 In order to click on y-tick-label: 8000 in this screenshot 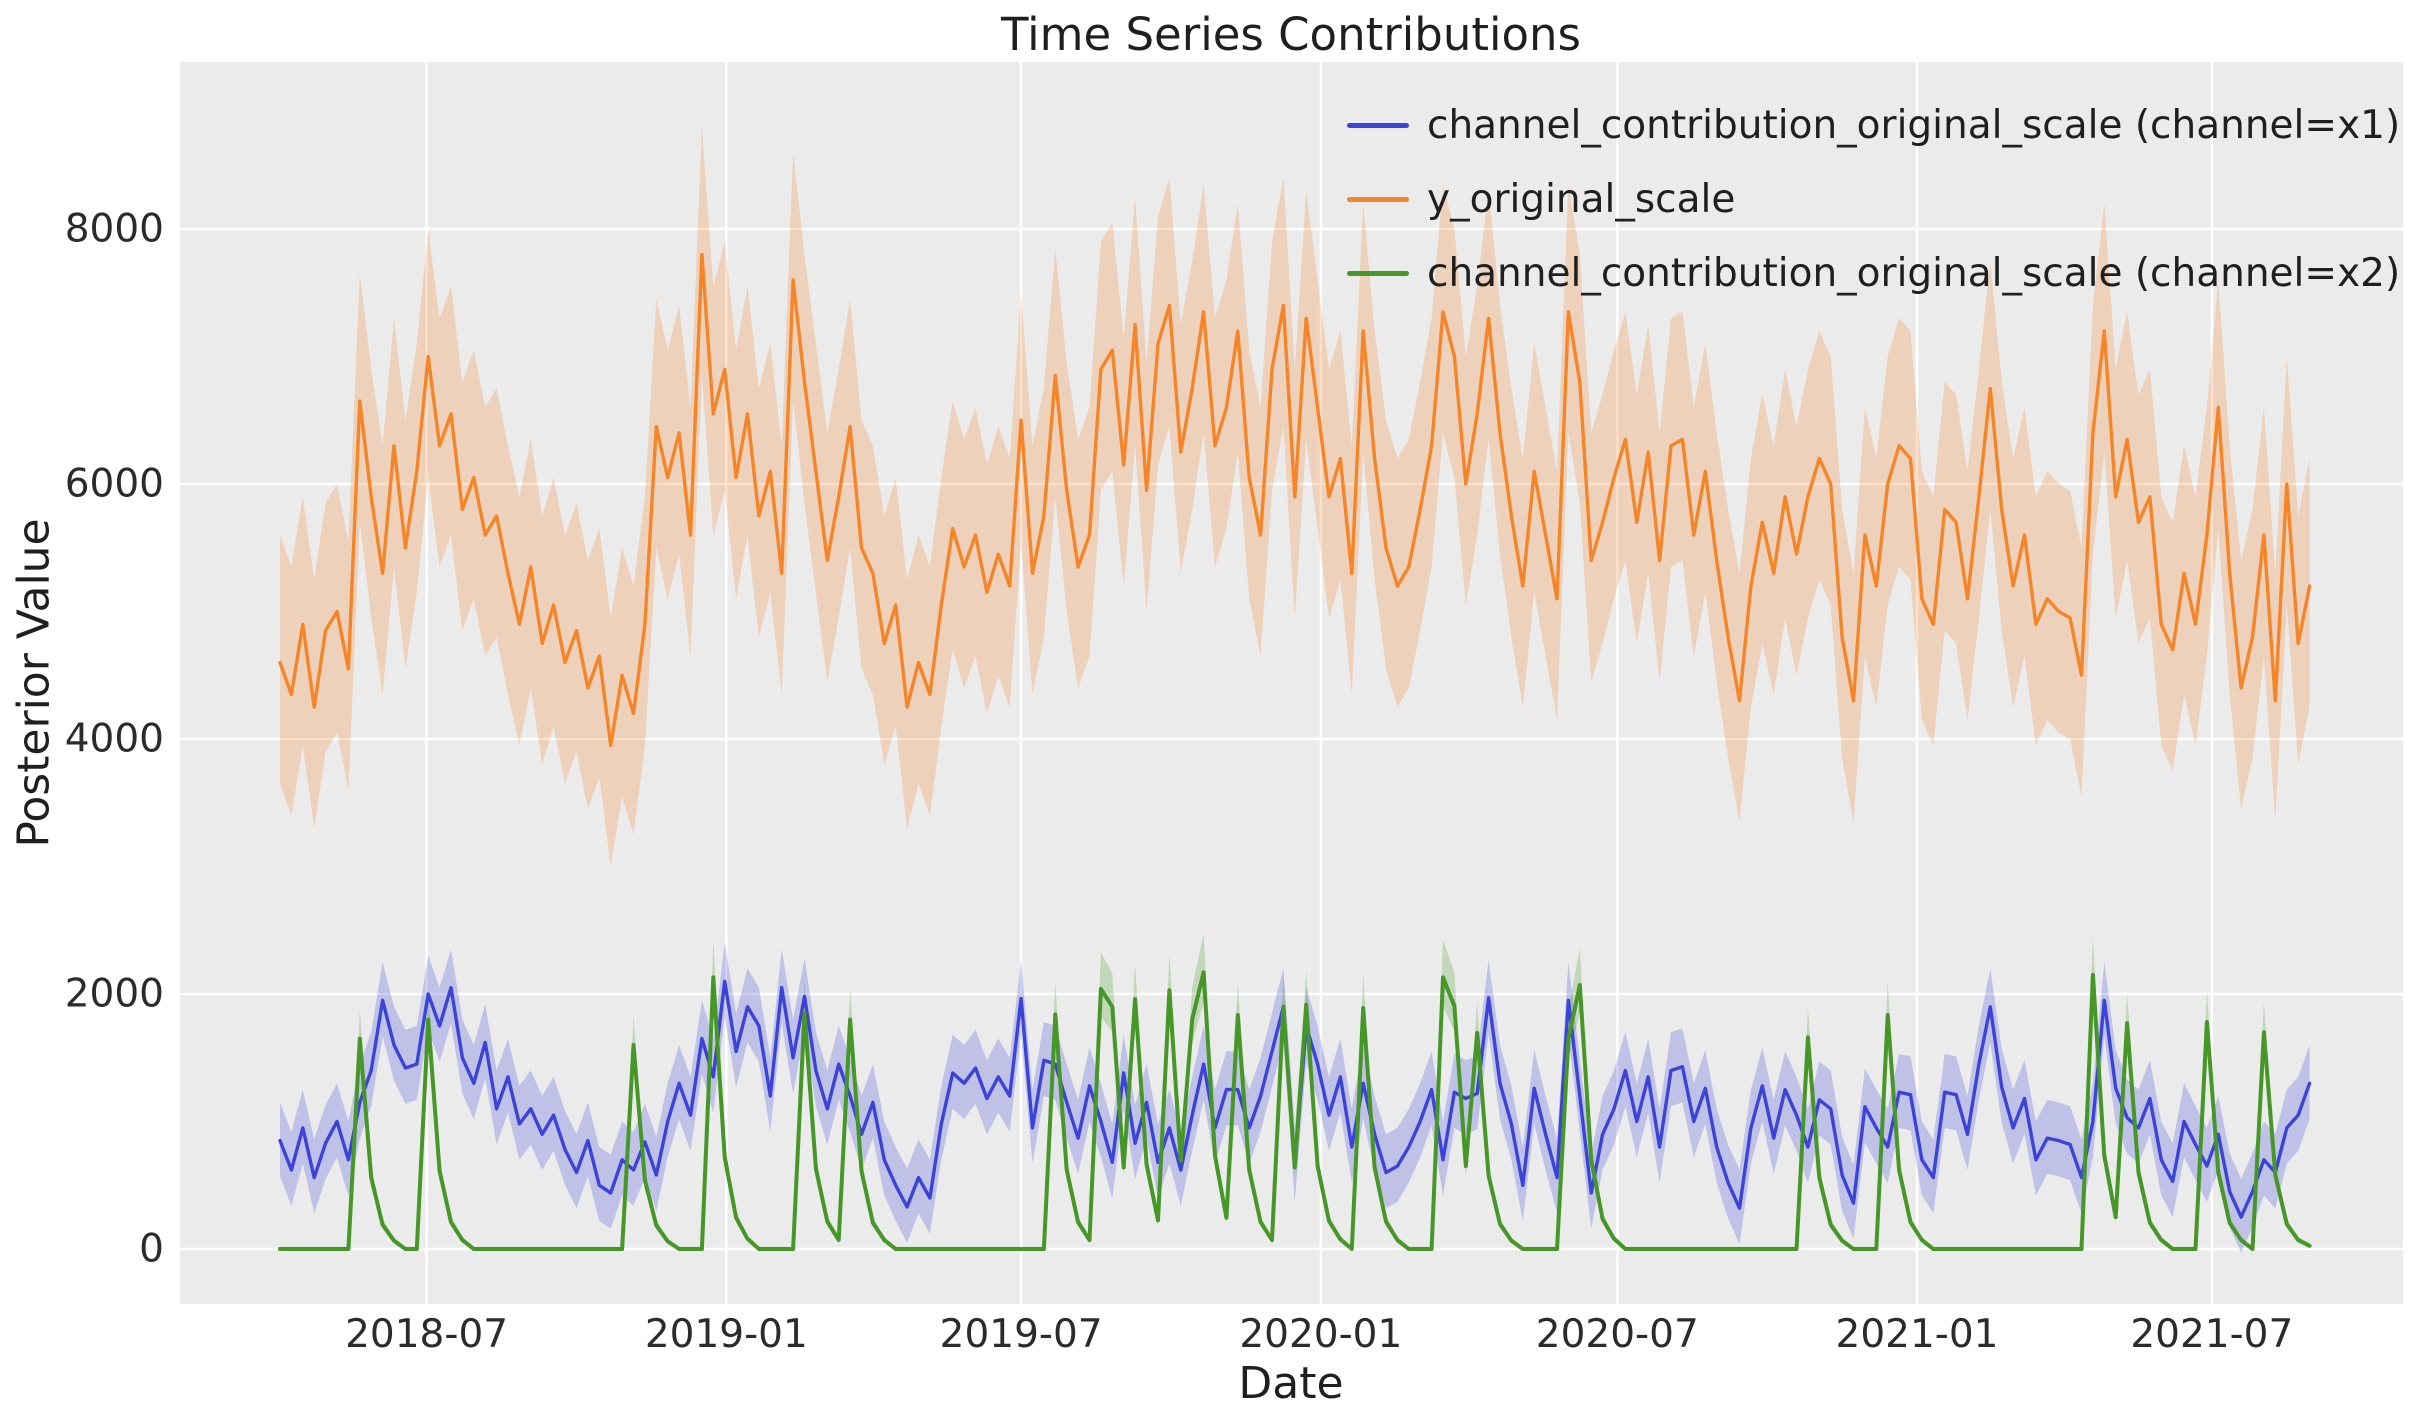, I will do `click(114, 229)`.